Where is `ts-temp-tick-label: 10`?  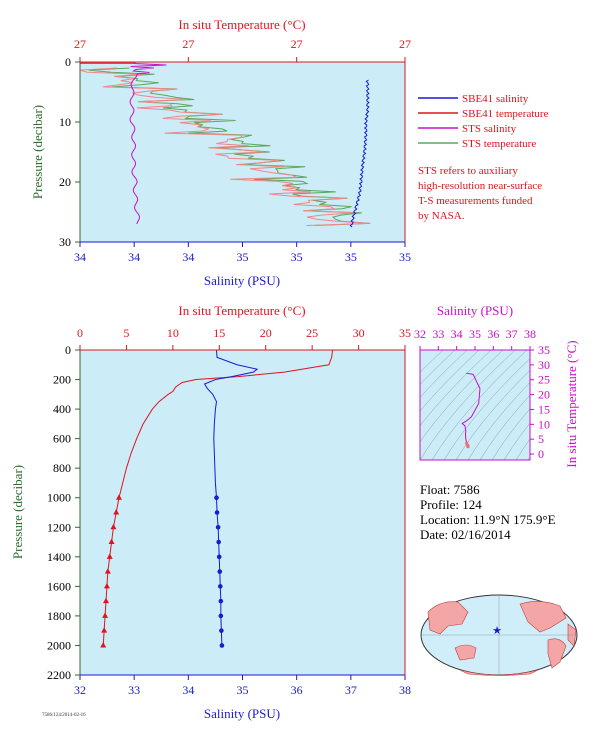 ts-temp-tick-label: 10 is located at coordinates (544, 424).